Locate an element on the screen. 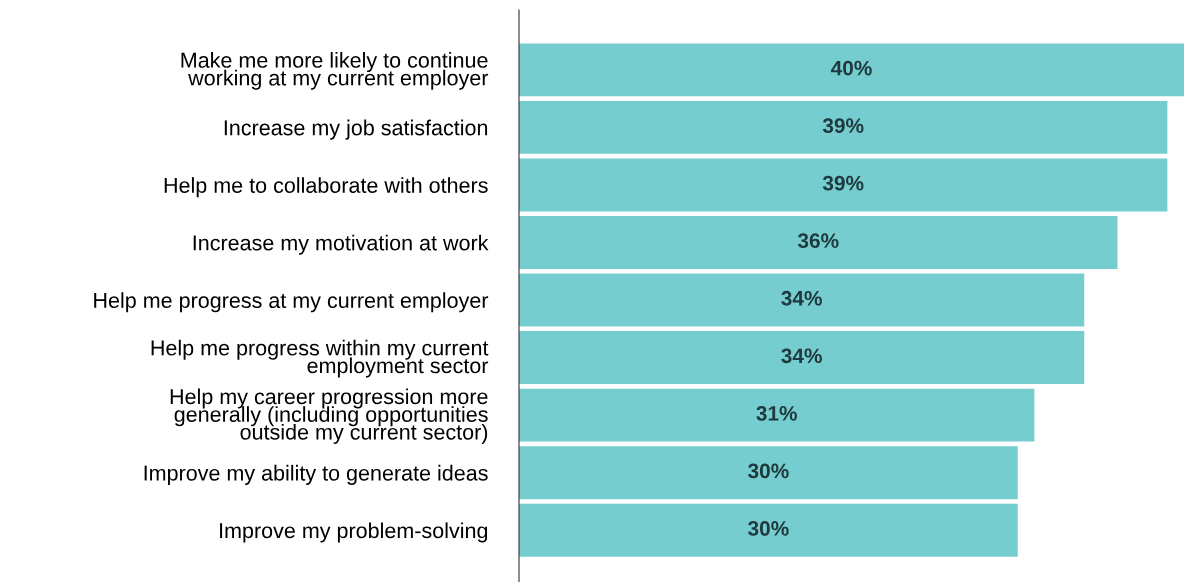 This screenshot has height=582, width=1184. data-label: 36% is located at coordinates (818, 241).